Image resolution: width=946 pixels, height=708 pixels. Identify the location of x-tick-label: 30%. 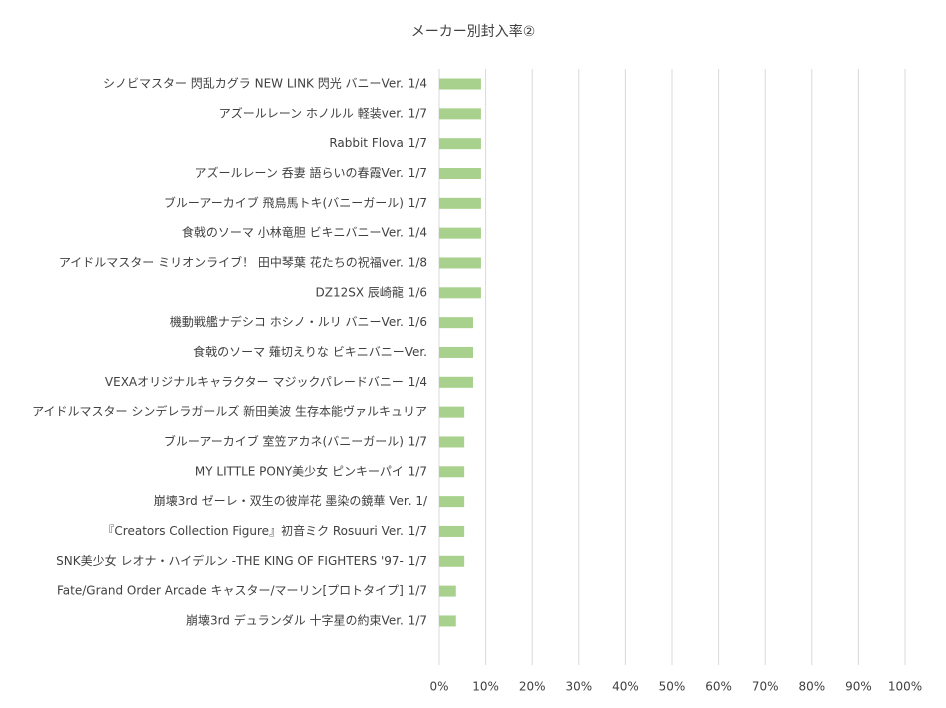
(578, 687).